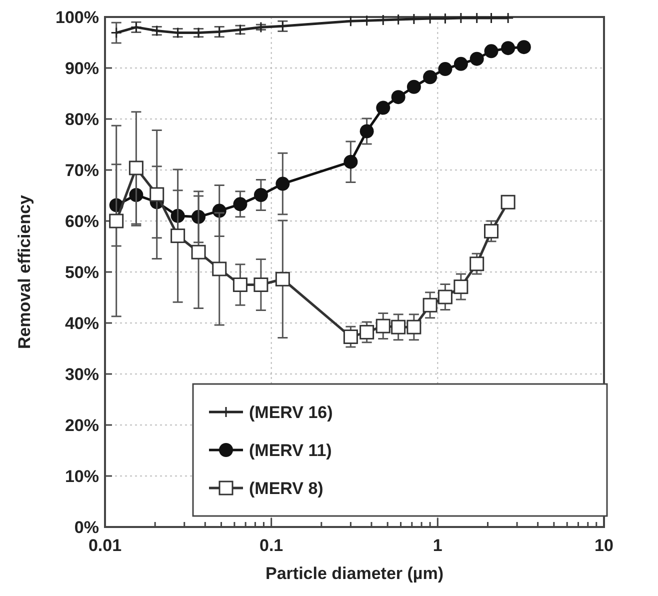 The image size is (658, 596). What do you see at coordinates (437, 545) in the screenshot?
I see `x-tick-label: 1` at bounding box center [437, 545].